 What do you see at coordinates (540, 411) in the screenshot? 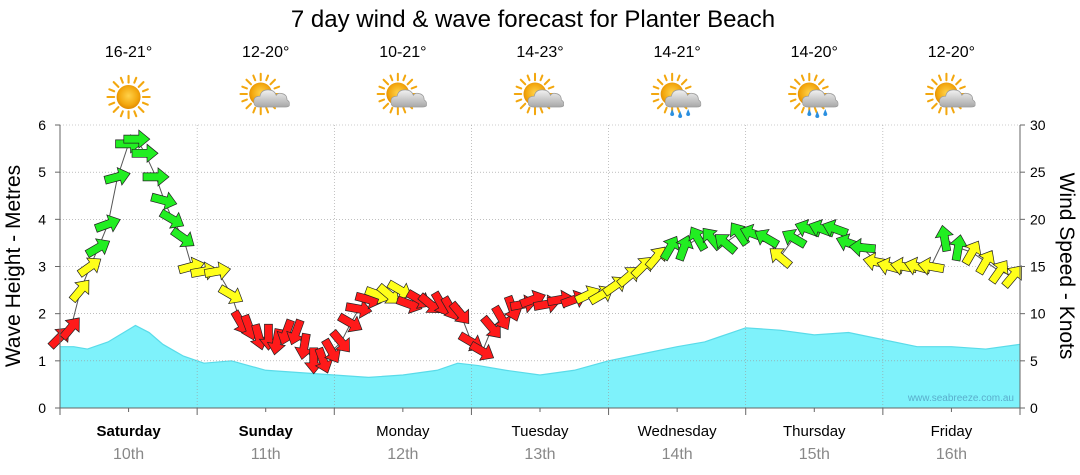
I see `x-axis-ticks` at bounding box center [540, 411].